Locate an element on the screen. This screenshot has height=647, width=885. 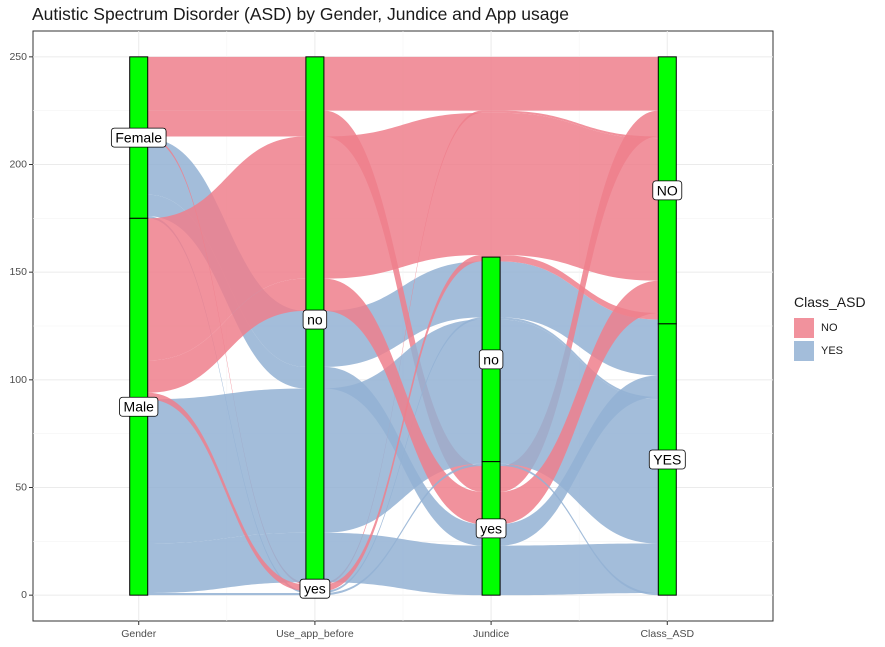
stratum-label-gender-male: Male is located at coordinates (139, 406).